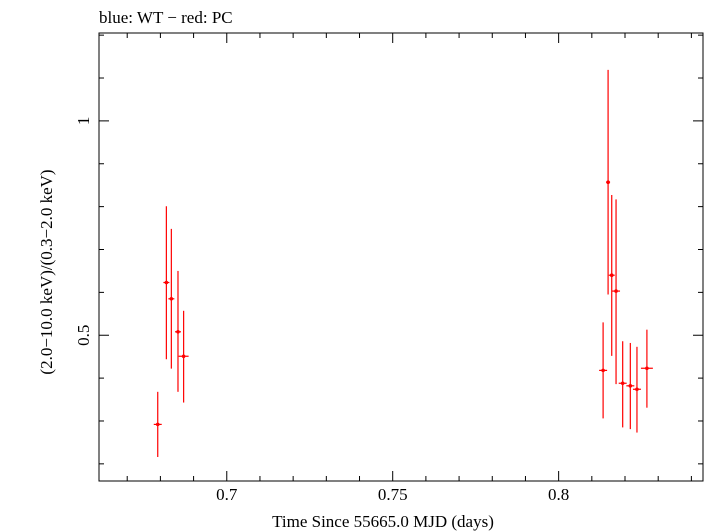 The height and width of the screenshot is (532, 705). I want to click on y-tick-labels: 0.51, so click(83, 231).